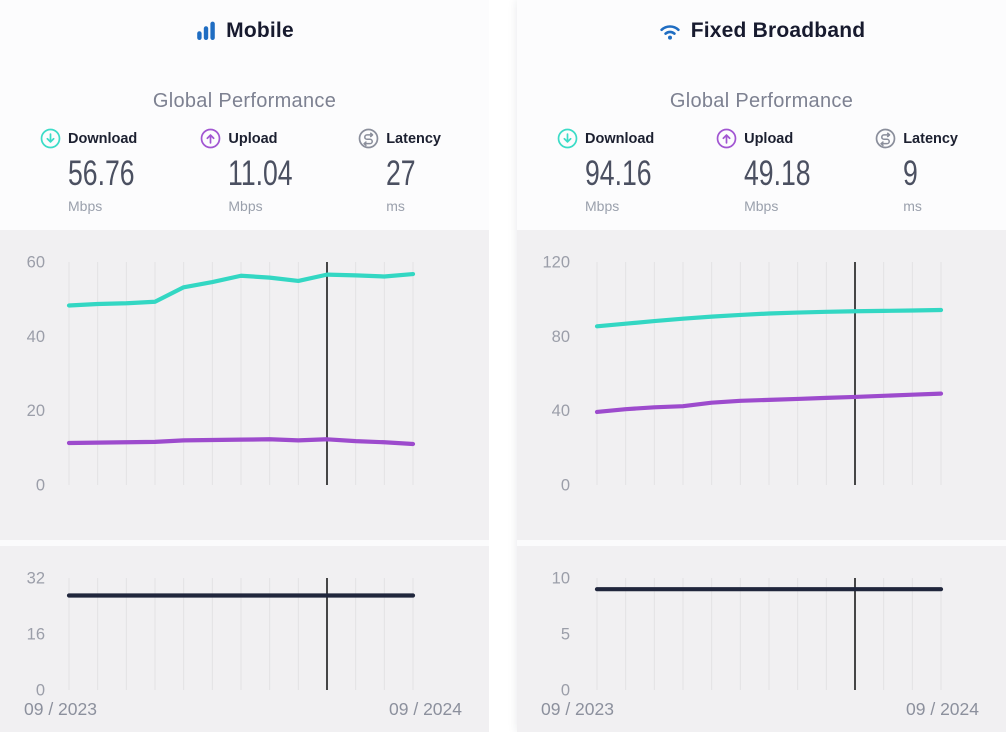  I want to click on download-value: 56.76, so click(101, 173).